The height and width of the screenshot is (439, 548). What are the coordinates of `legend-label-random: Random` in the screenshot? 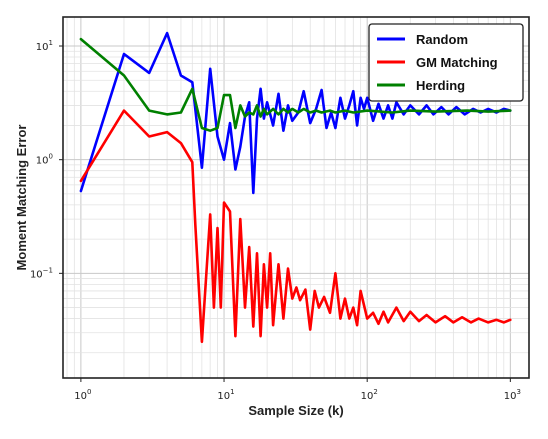 It's located at (442, 39).